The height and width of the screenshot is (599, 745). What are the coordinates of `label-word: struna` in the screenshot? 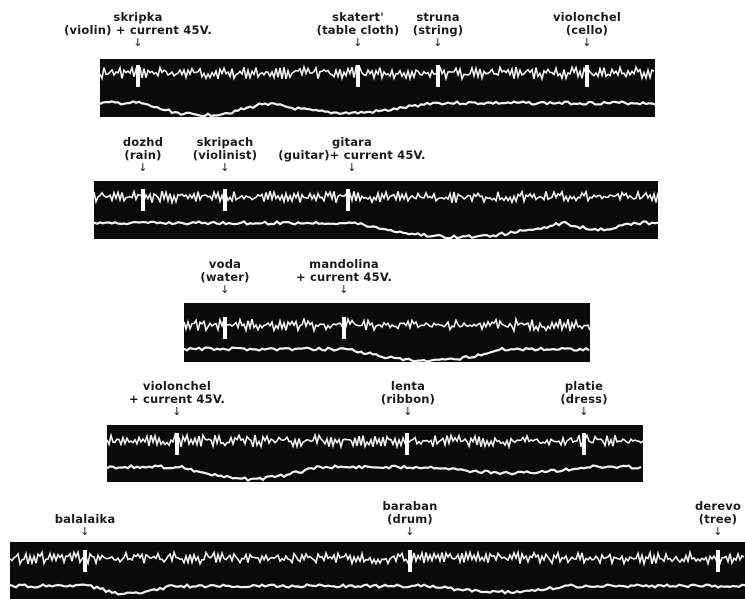 It's located at (438, 17).